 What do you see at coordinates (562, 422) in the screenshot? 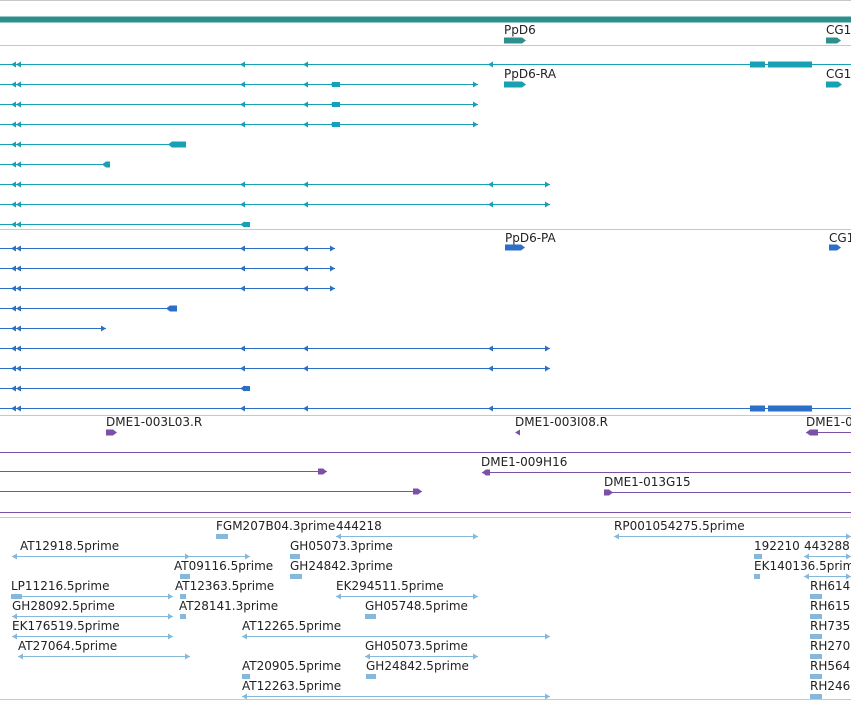
I see `clone-label: DME1-003I08.R` at bounding box center [562, 422].